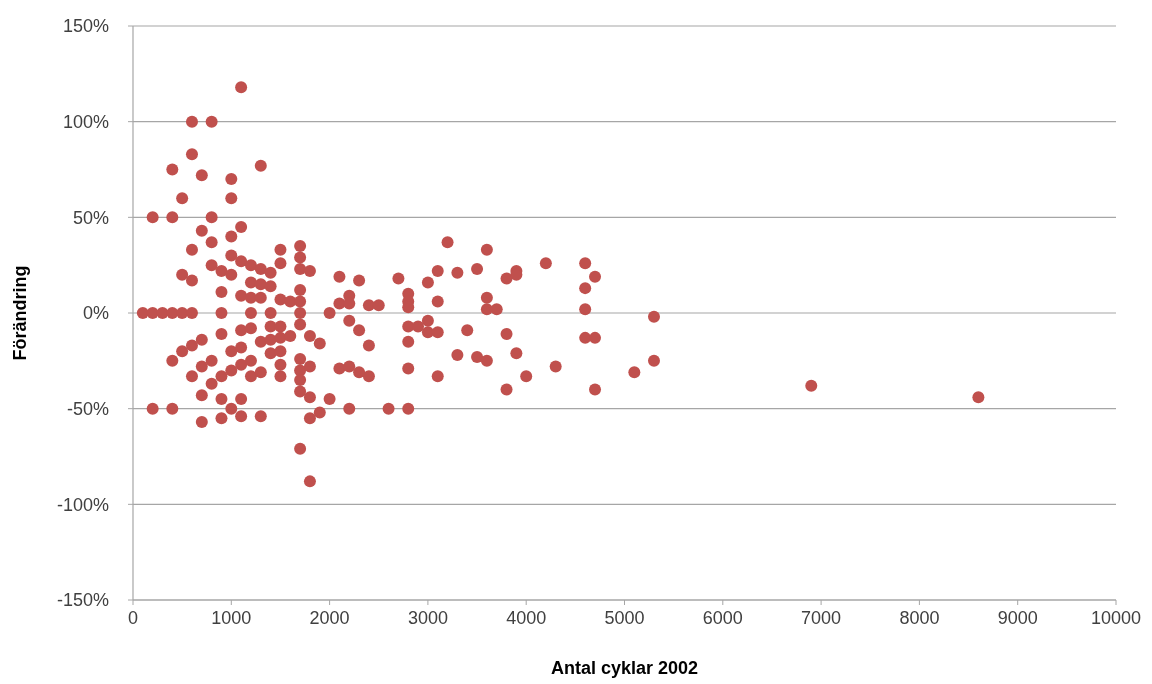 This screenshot has width=1152, height=684. I want to click on x-tick-label: 7000, so click(821, 618).